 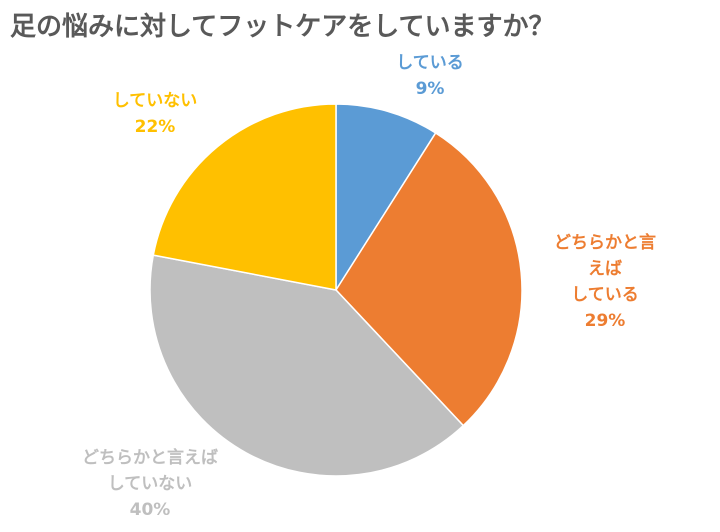 I want to click on value-label: 29%, so click(x=605, y=321).